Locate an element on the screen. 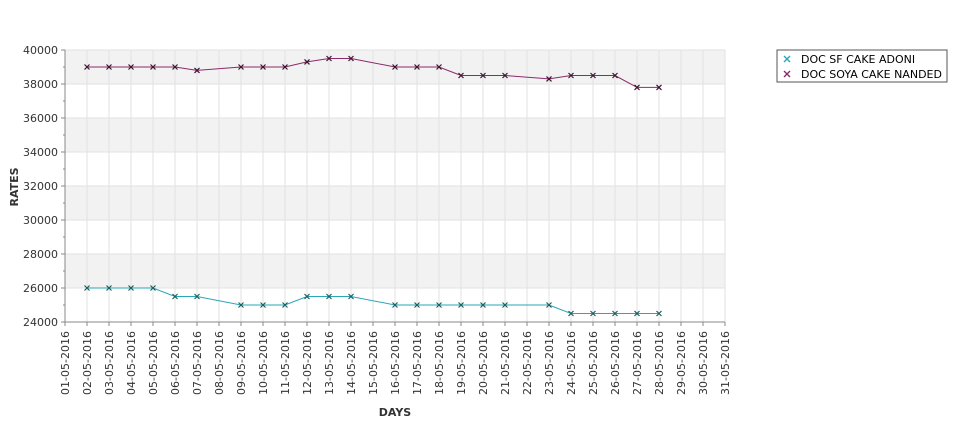 This screenshot has height=433, width=975. x-tick-label: 12-05-2016 is located at coordinates (307, 363).